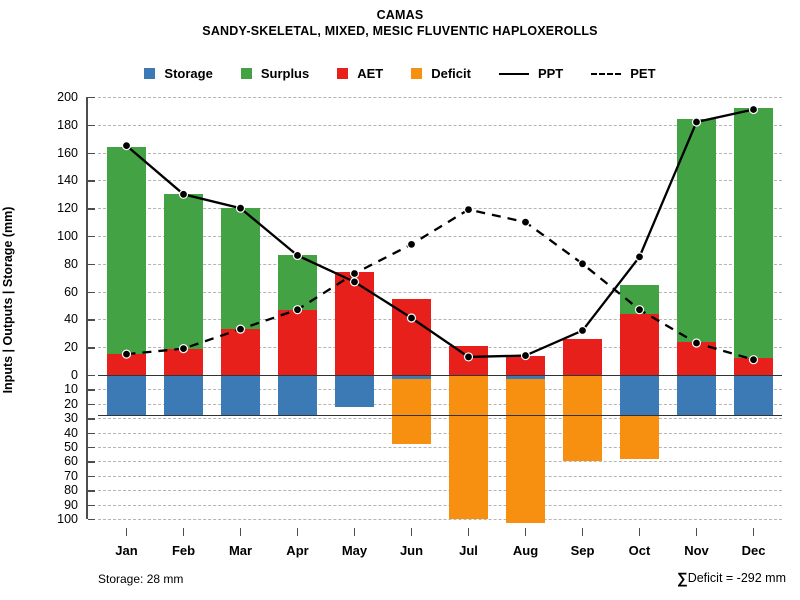  I want to click on deficit-note-text: Deficit = -292 mm, so click(736, 578).